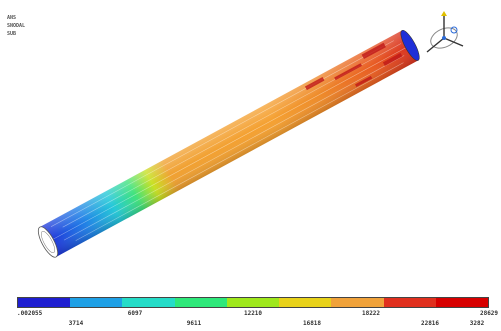 The height and width of the screenshot is (331, 501). What do you see at coordinates (12, 18) in the screenshot?
I see `info-line-1: ANS` at bounding box center [12, 18].